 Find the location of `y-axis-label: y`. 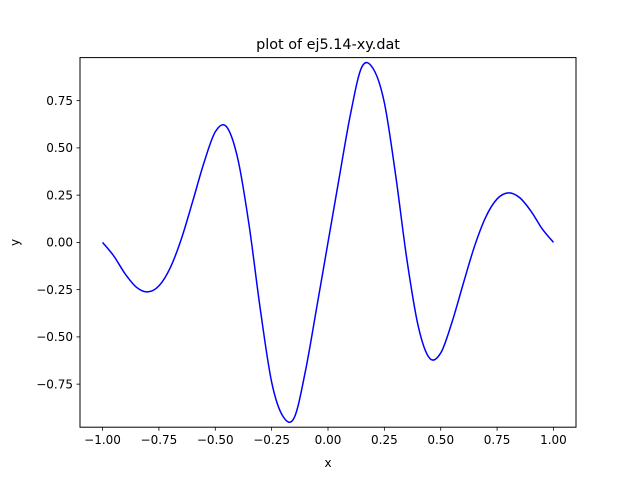

y-axis-label: y is located at coordinates (15, 242).